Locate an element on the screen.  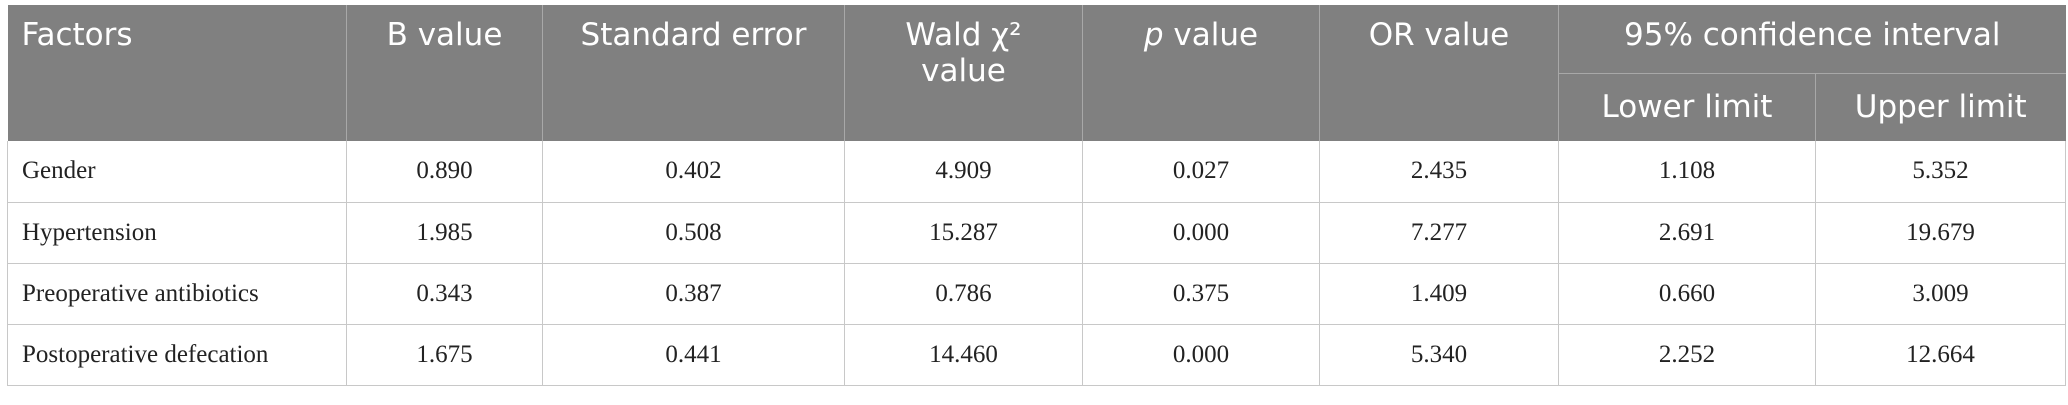
column-header: p value is located at coordinates (1201, 73).